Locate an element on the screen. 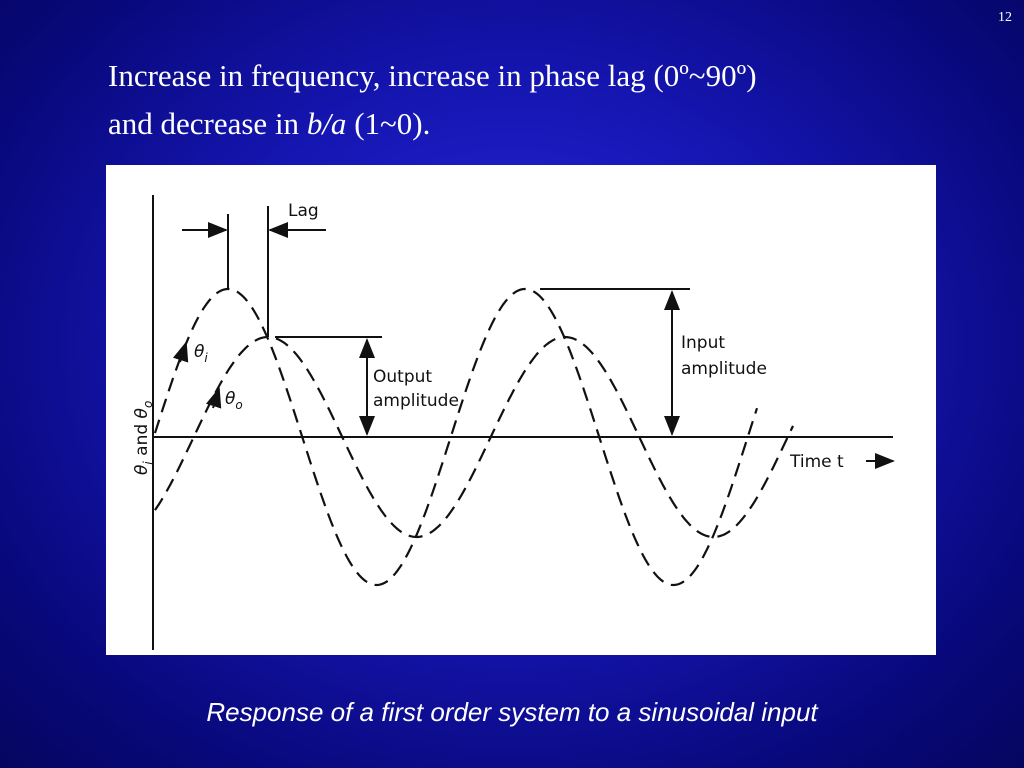 This screenshot has height=768, width=1024. page-number: 12 is located at coordinates (1005, 17).